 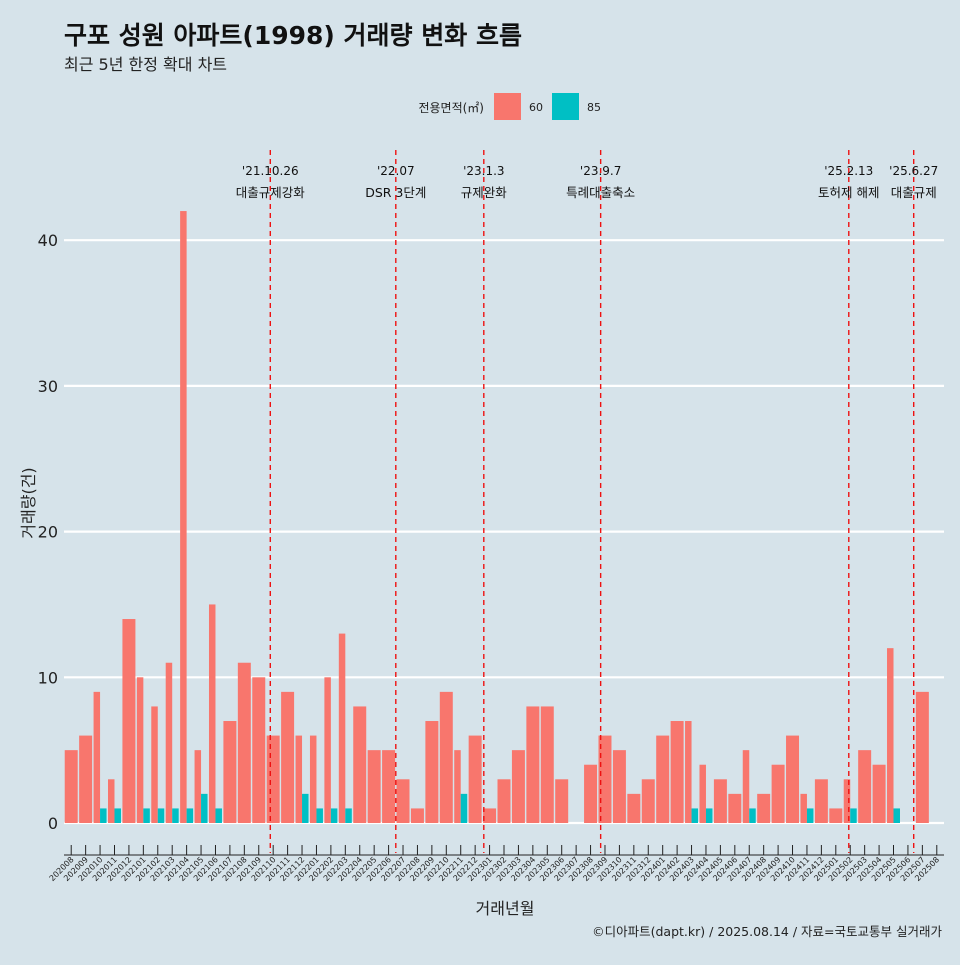 What do you see at coordinates (396, 171) in the screenshot?
I see `event-date-1: '22.07` at bounding box center [396, 171].